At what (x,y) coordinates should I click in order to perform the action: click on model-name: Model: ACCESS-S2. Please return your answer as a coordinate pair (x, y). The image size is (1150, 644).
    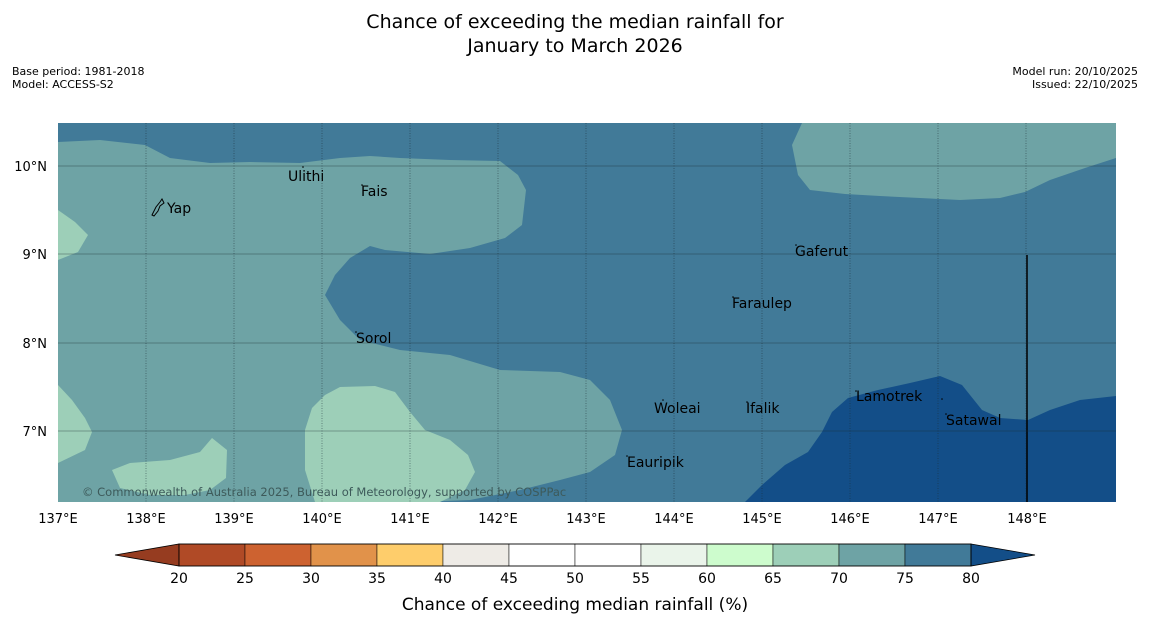
    Looking at the image, I should click on (63, 84).